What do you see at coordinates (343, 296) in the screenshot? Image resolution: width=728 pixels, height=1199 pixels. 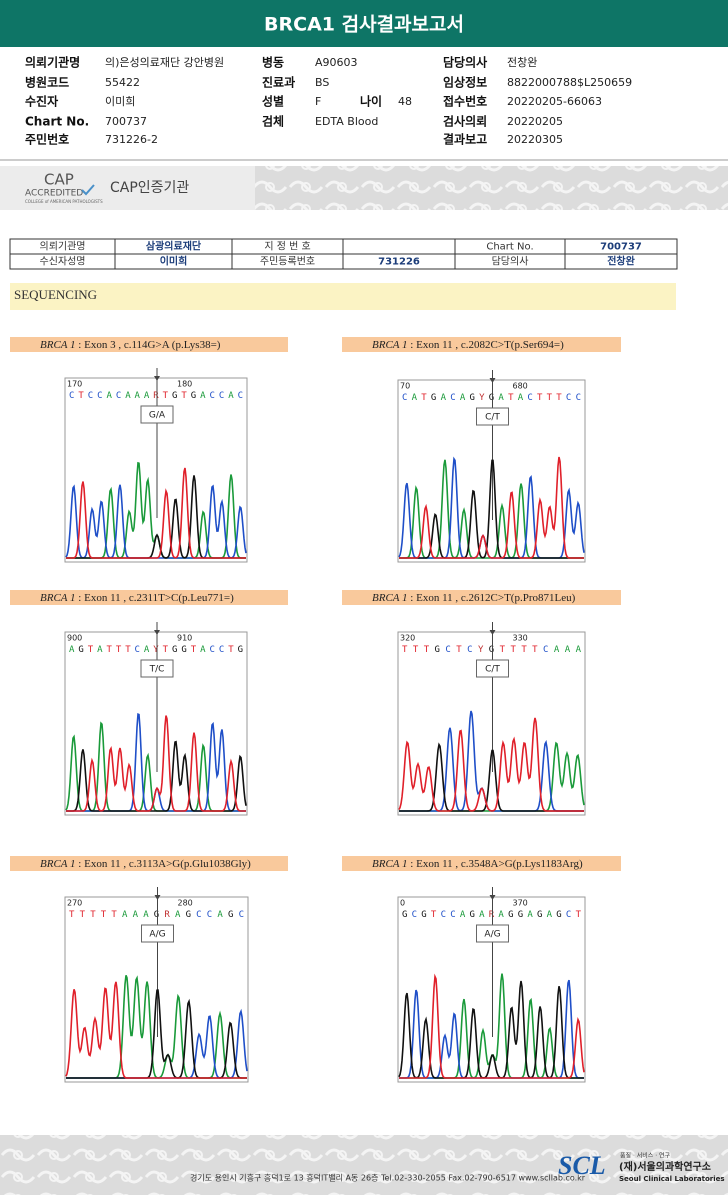 I see `section-band` at bounding box center [343, 296].